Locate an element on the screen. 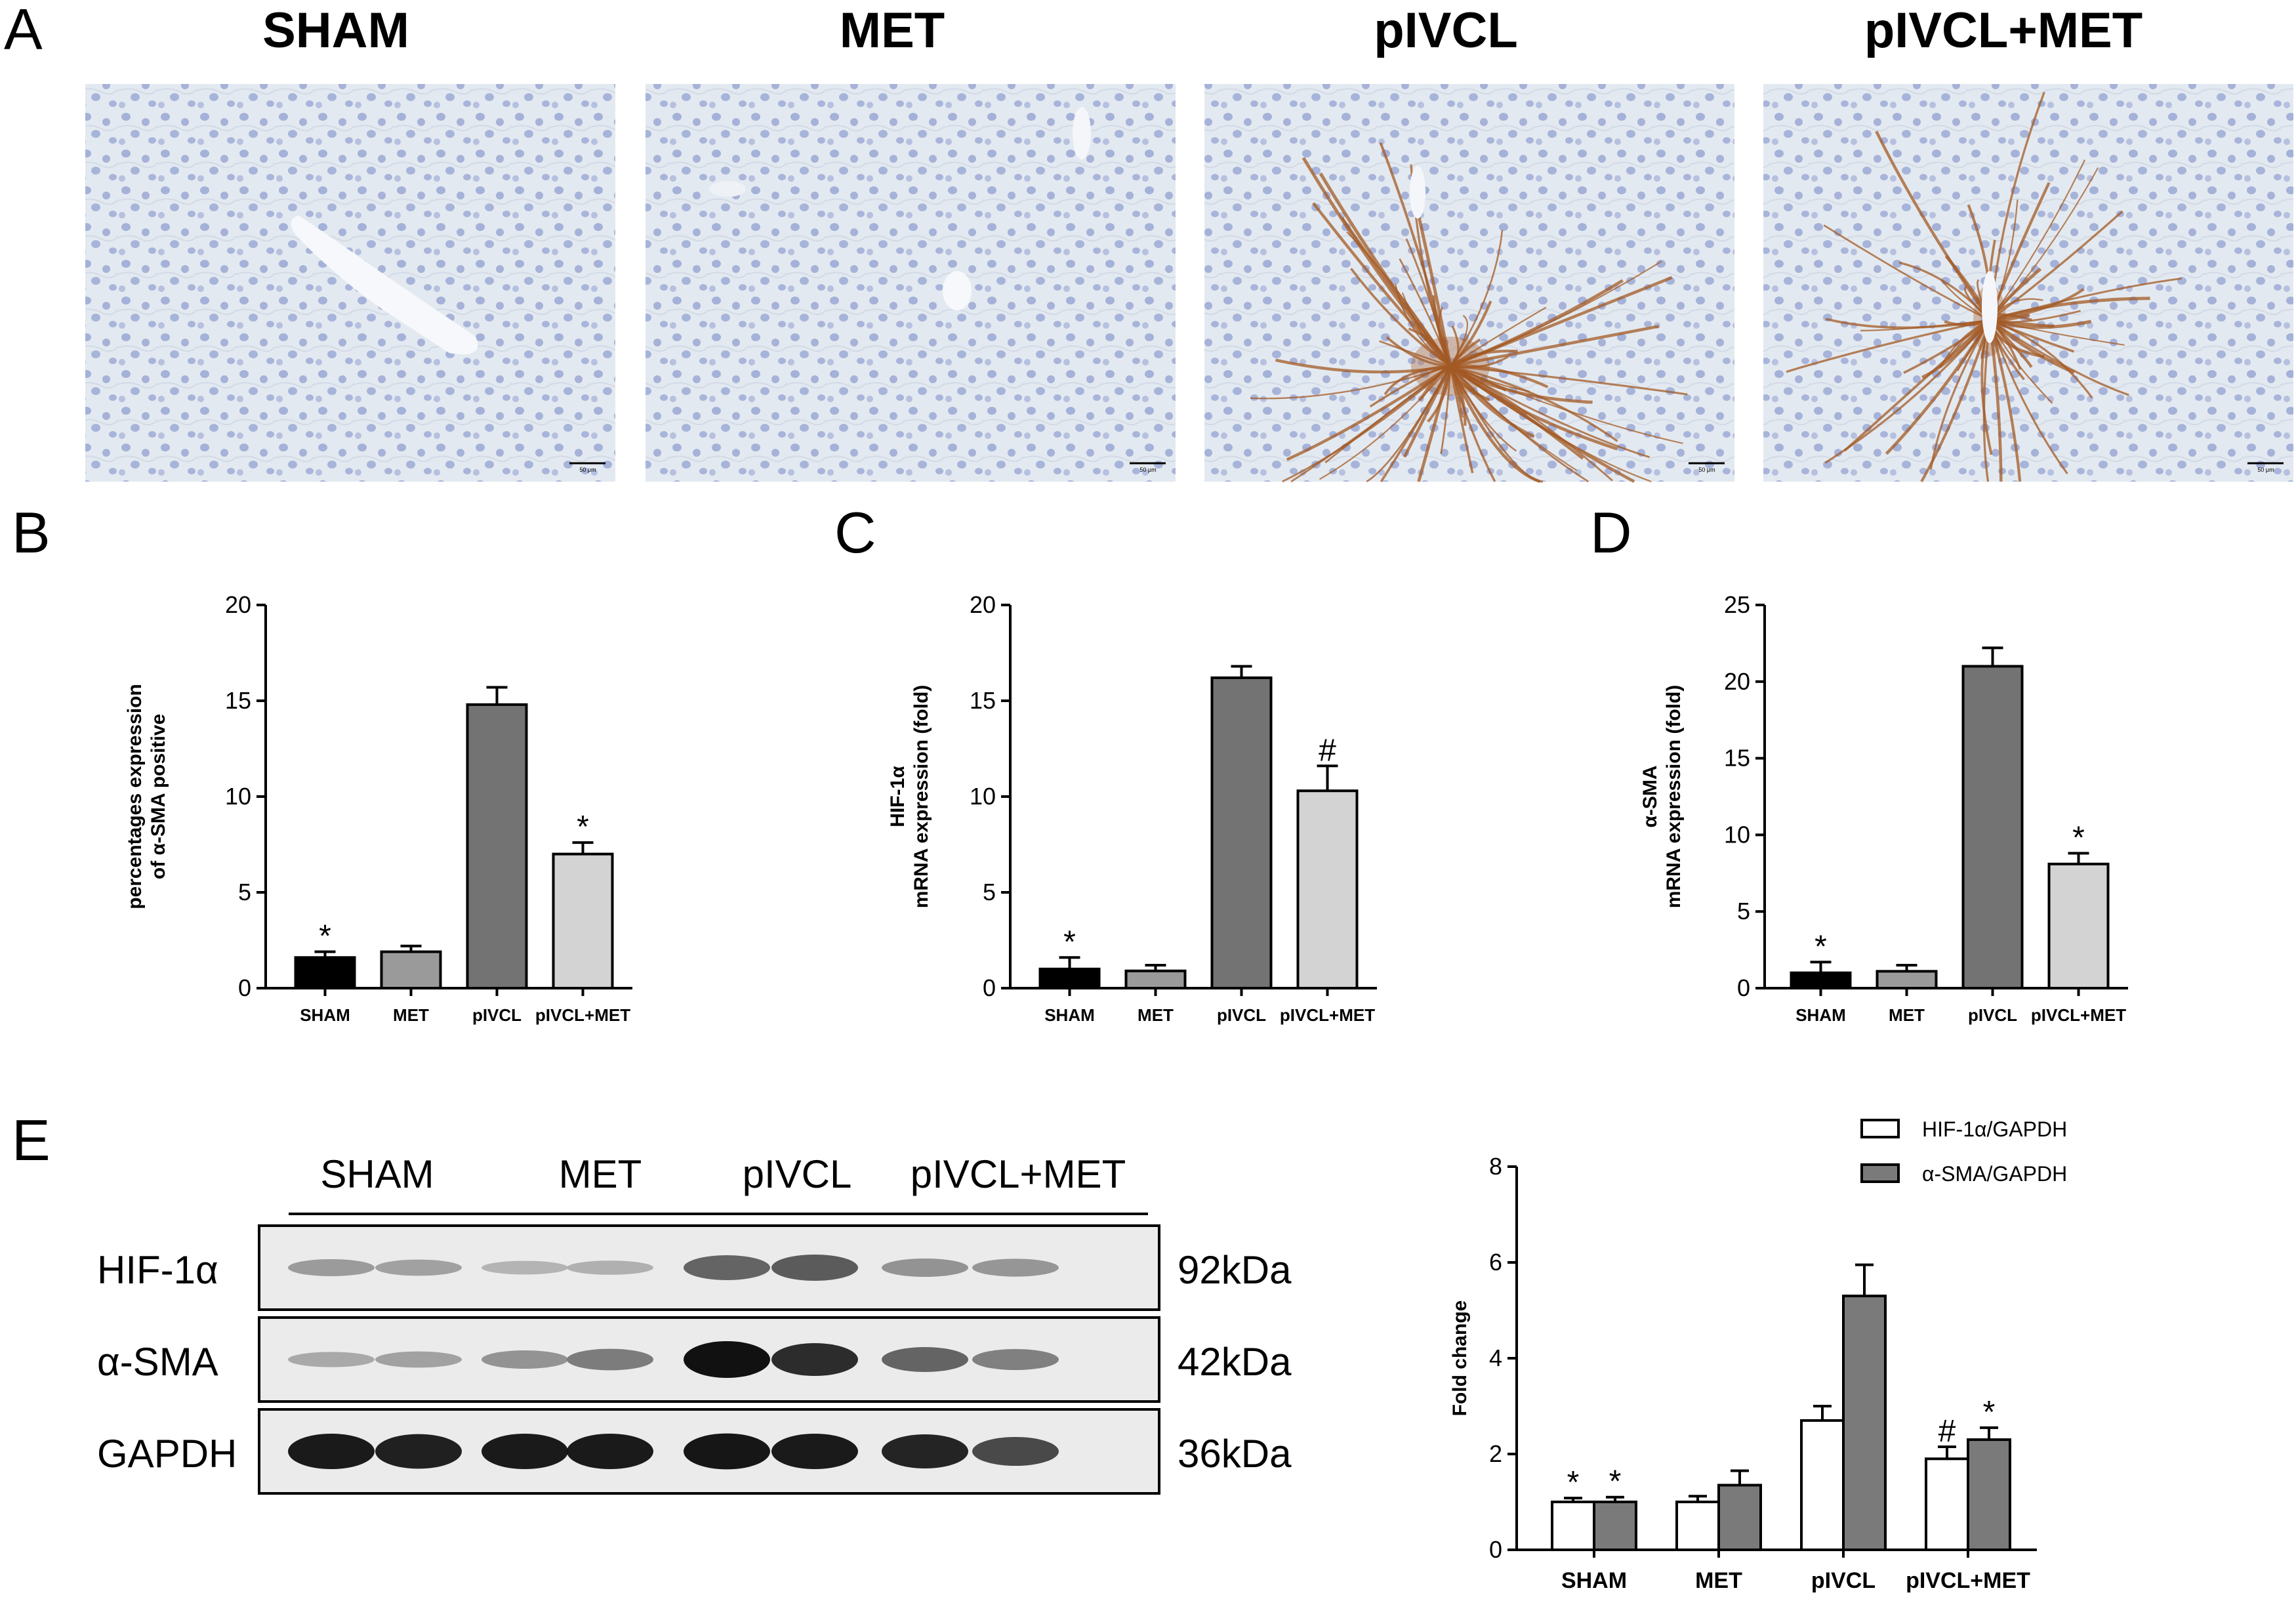 This screenshot has width=2296, height=1601. y-tick-label: 25 is located at coordinates (1737, 604).